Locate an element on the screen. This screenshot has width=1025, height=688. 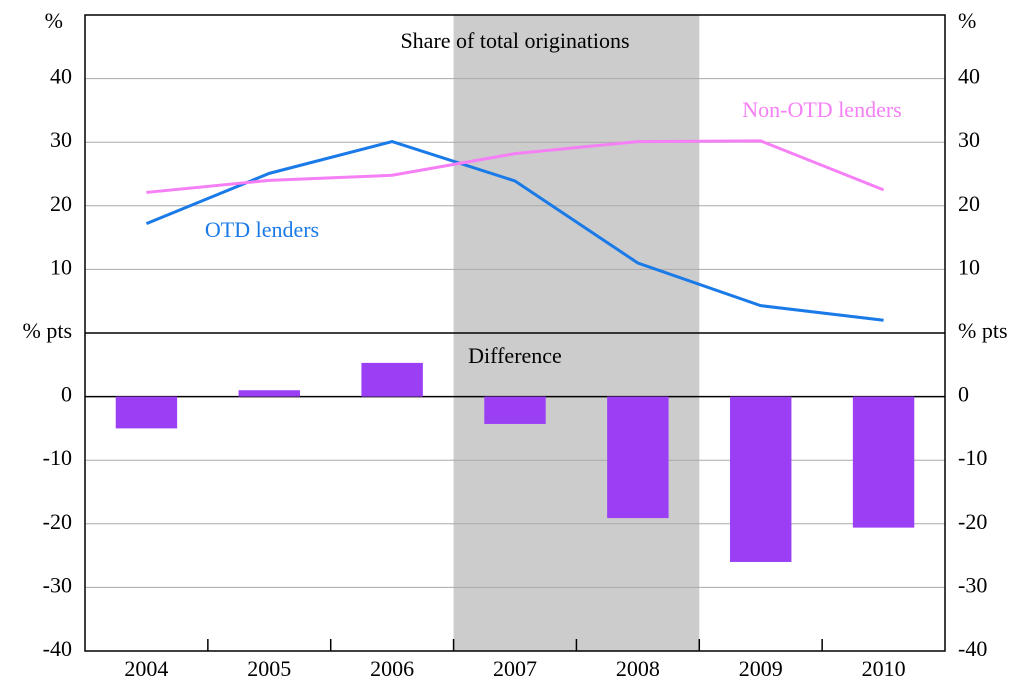
x-tick-label: 2006 is located at coordinates (392, 668).